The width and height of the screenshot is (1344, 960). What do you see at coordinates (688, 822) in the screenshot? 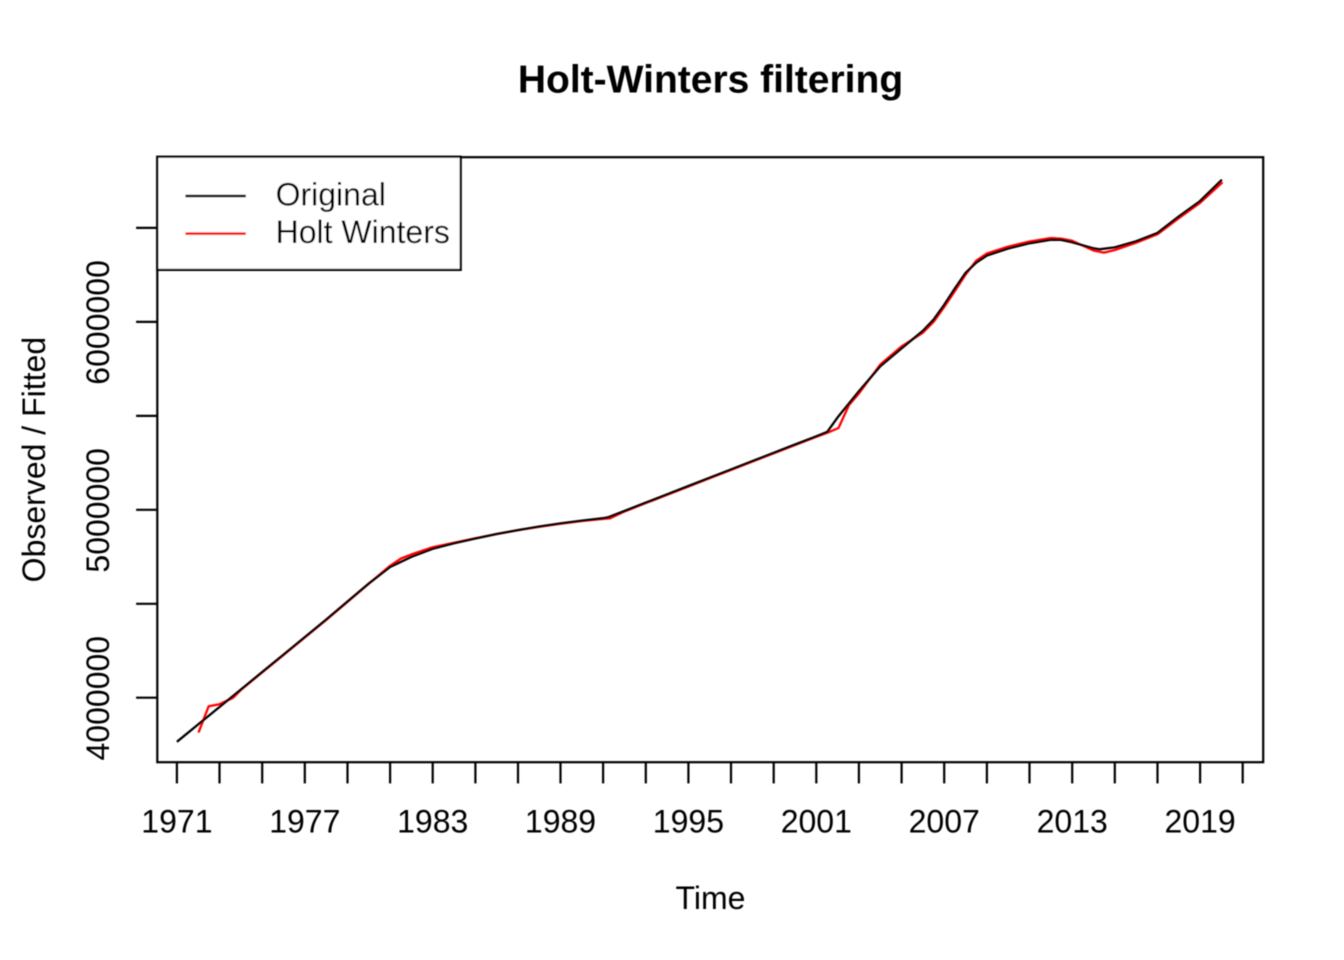
I see `svg-text: 1995` at bounding box center [688, 822].